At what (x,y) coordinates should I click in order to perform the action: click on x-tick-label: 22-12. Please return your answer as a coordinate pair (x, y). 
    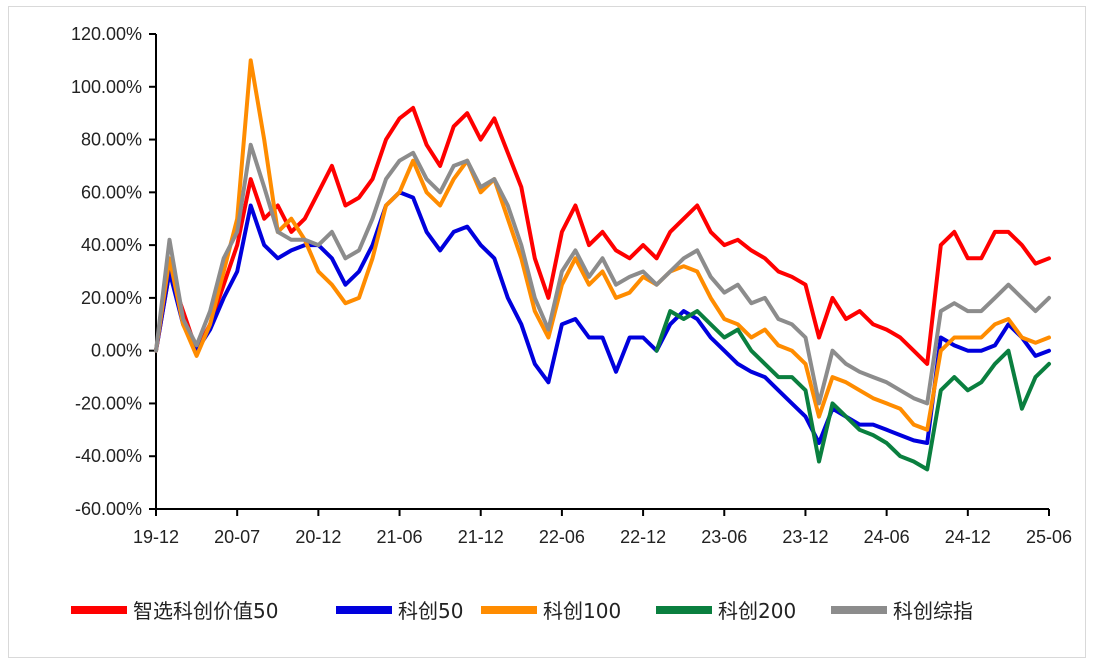
    Looking at the image, I should click on (643, 537).